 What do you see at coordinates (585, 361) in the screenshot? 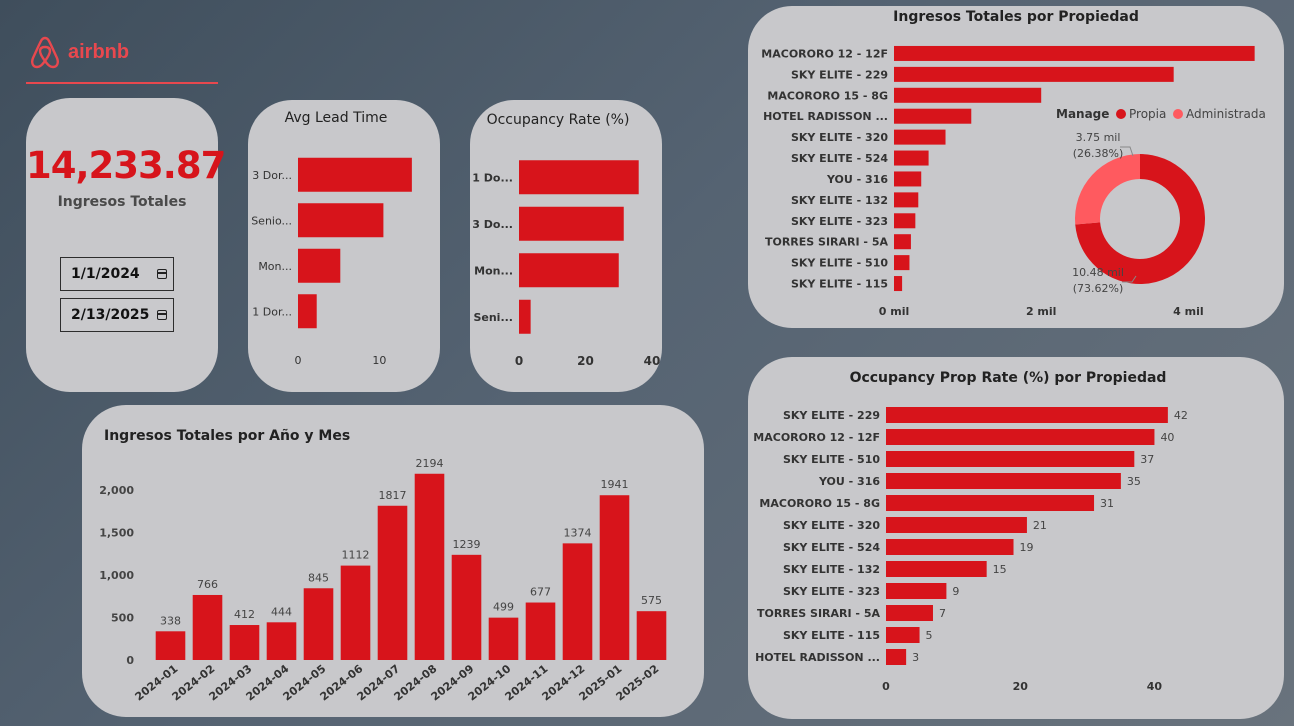
I see `x-tick-label: 20` at bounding box center [585, 361].